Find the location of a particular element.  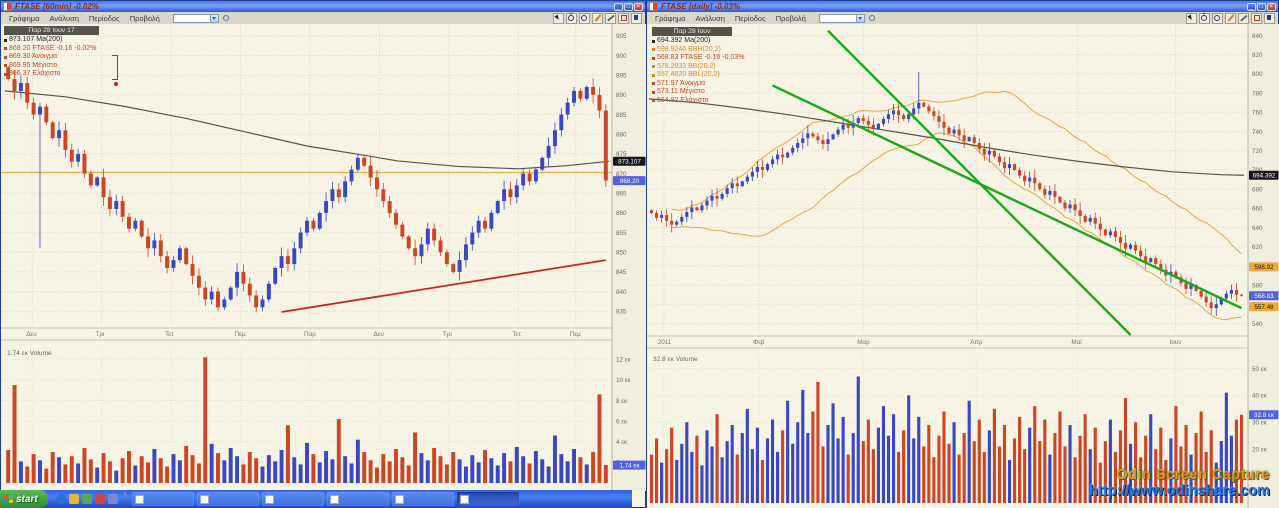

svg-text: 557.48 is located at coordinates (1264, 307).